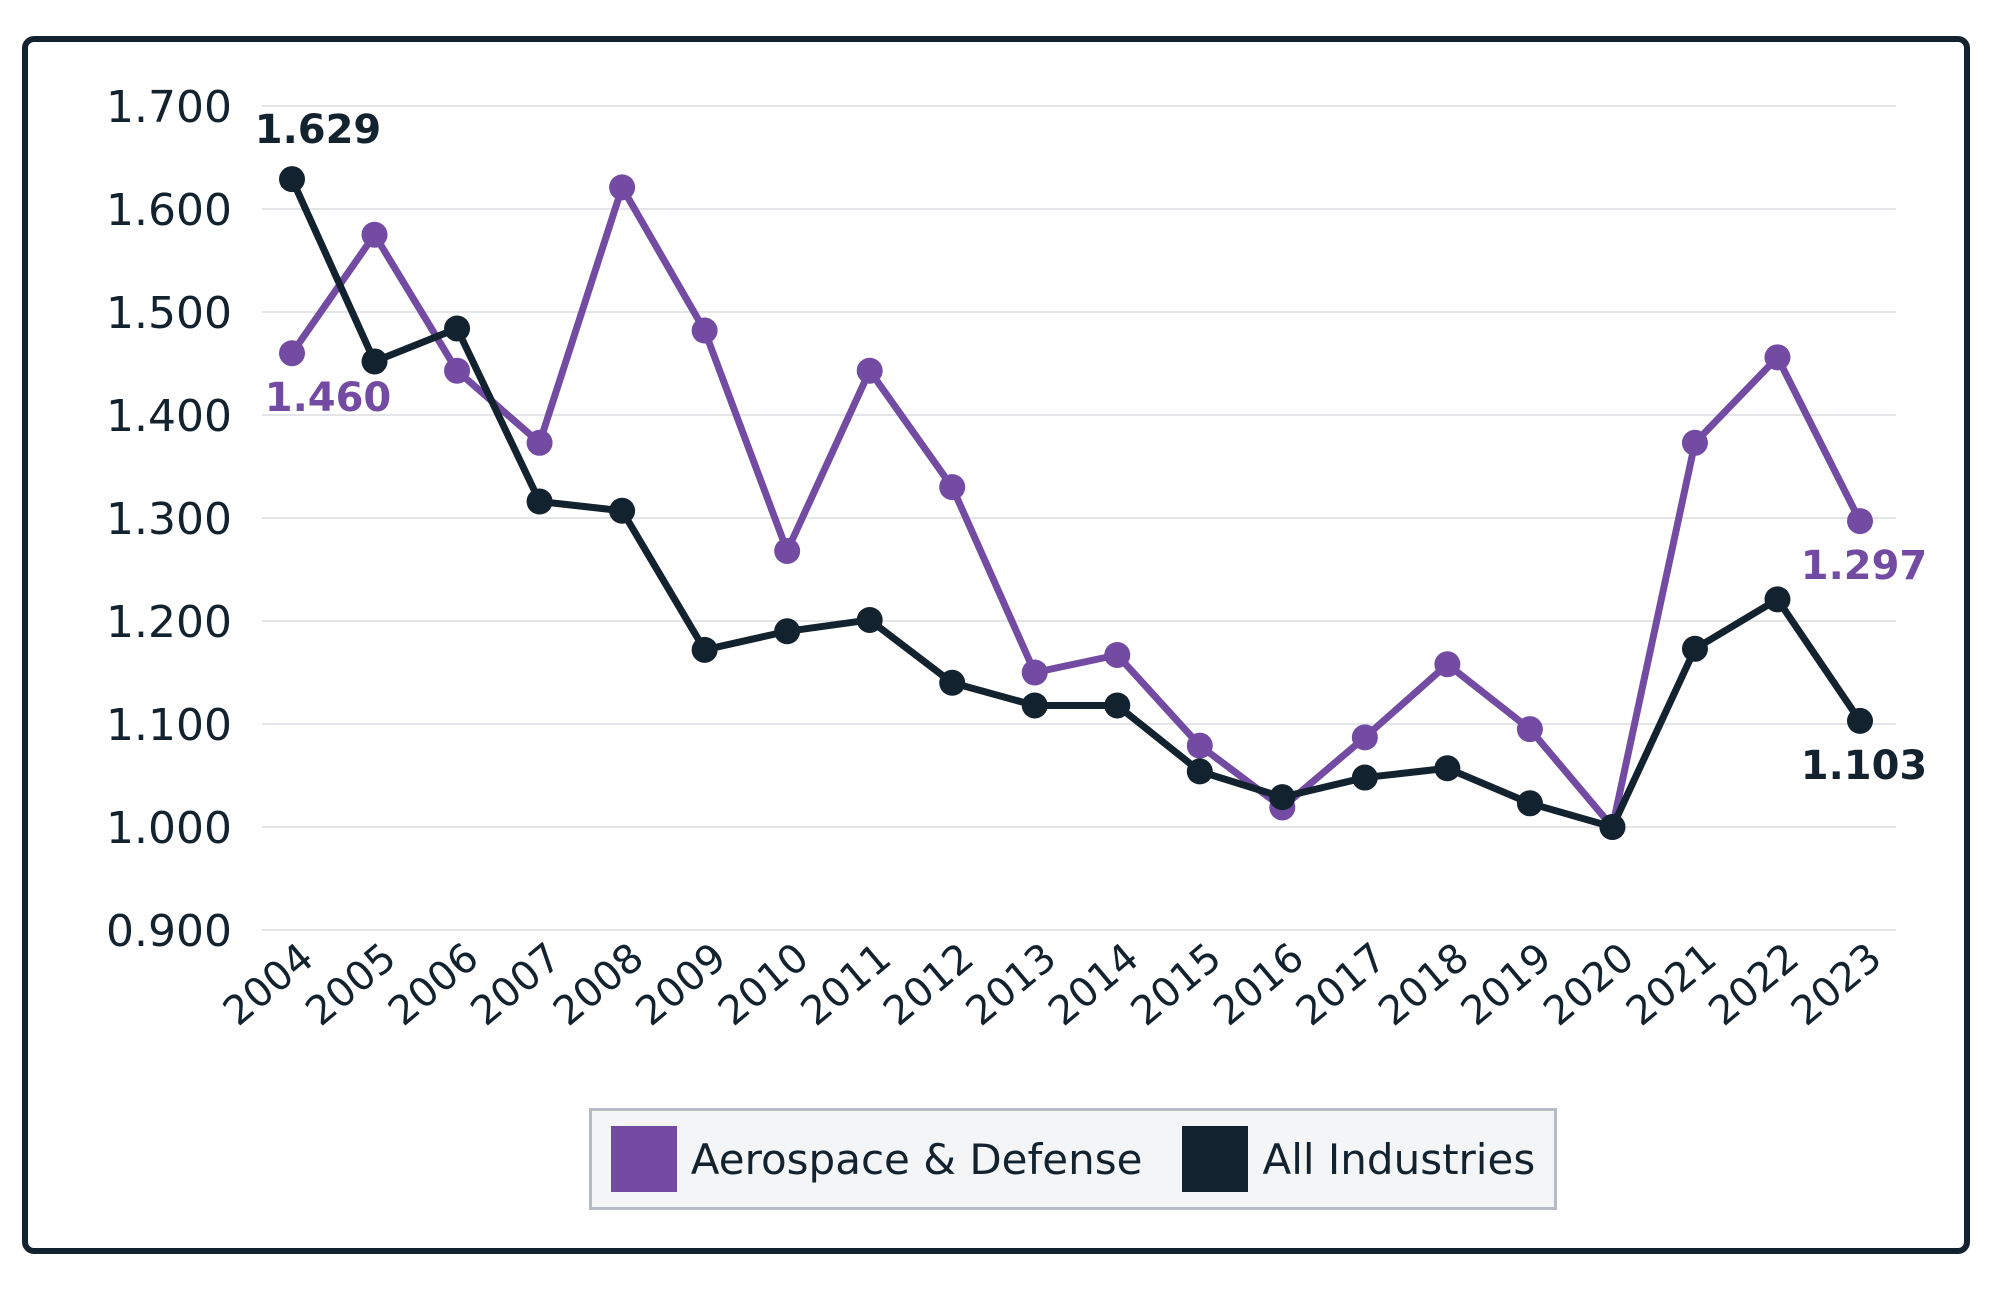  Describe the element at coordinates (169, 210) in the screenshot. I see `y-tick-label: 1.600` at that location.